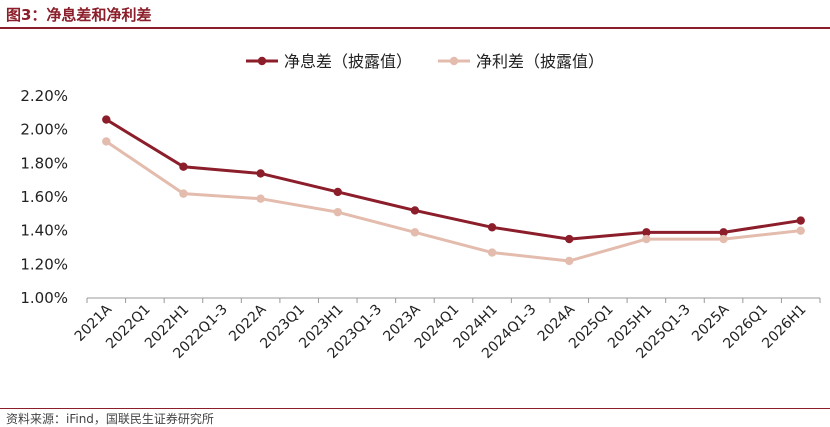 The image size is (830, 427). What do you see at coordinates (425, 61) in the screenshot?
I see `legend: 净息差（披露值） 净利差（披露值）` at bounding box center [425, 61].